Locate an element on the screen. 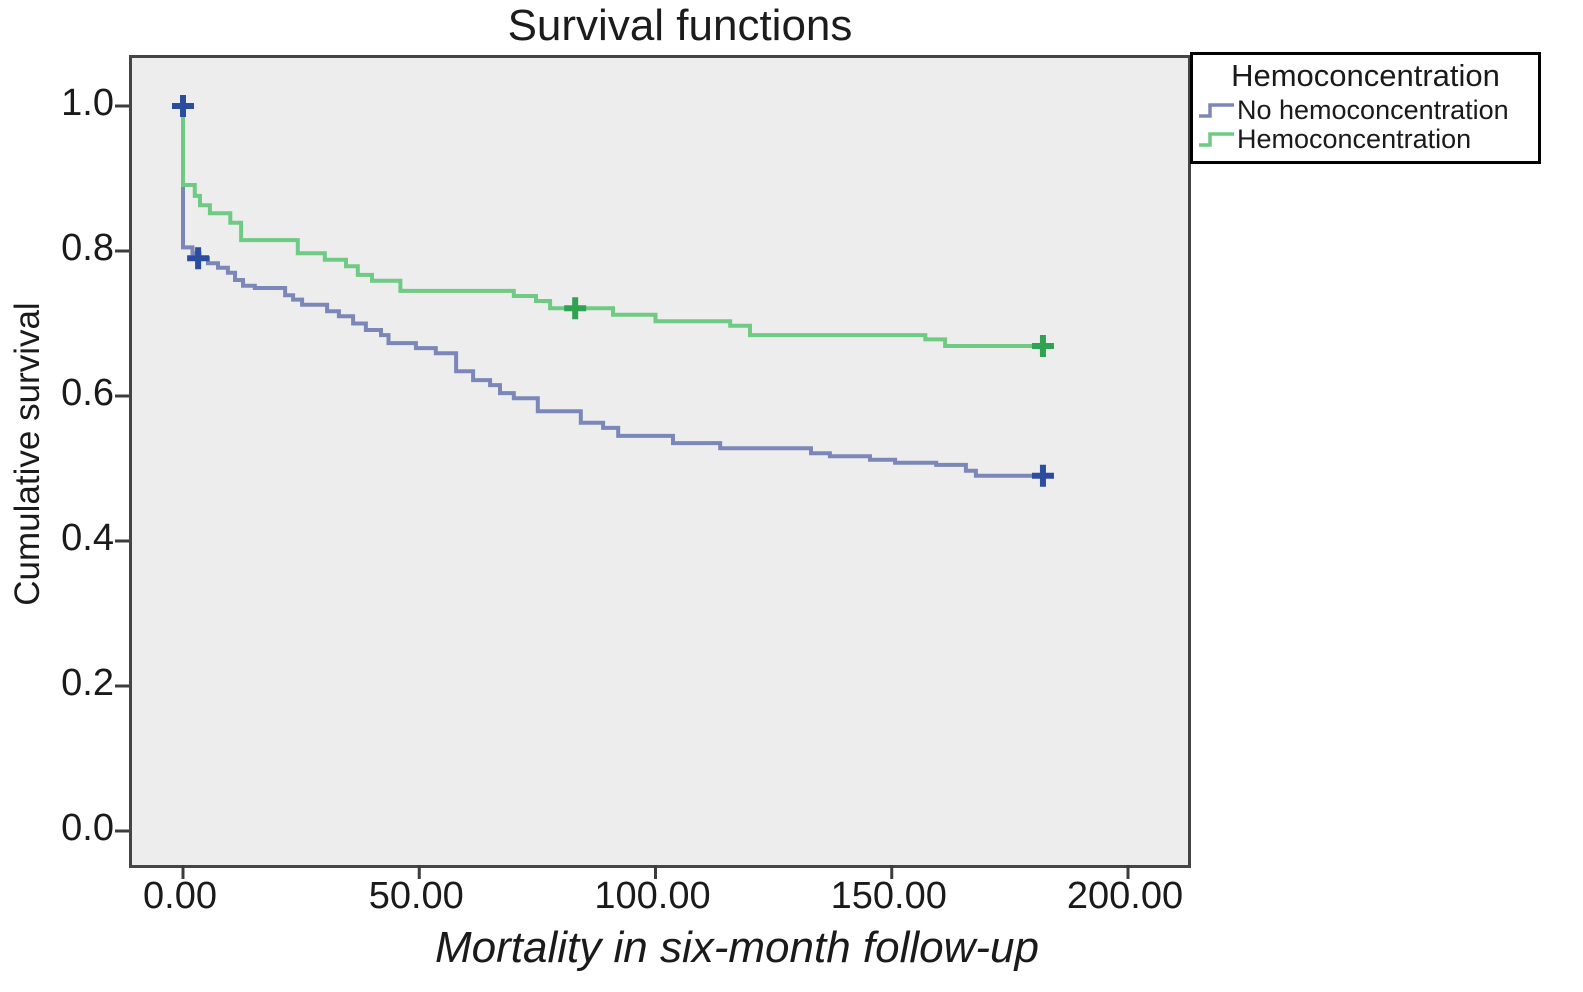 The height and width of the screenshot is (992, 1583). x-tick-label: 100.00 is located at coordinates (652, 896).